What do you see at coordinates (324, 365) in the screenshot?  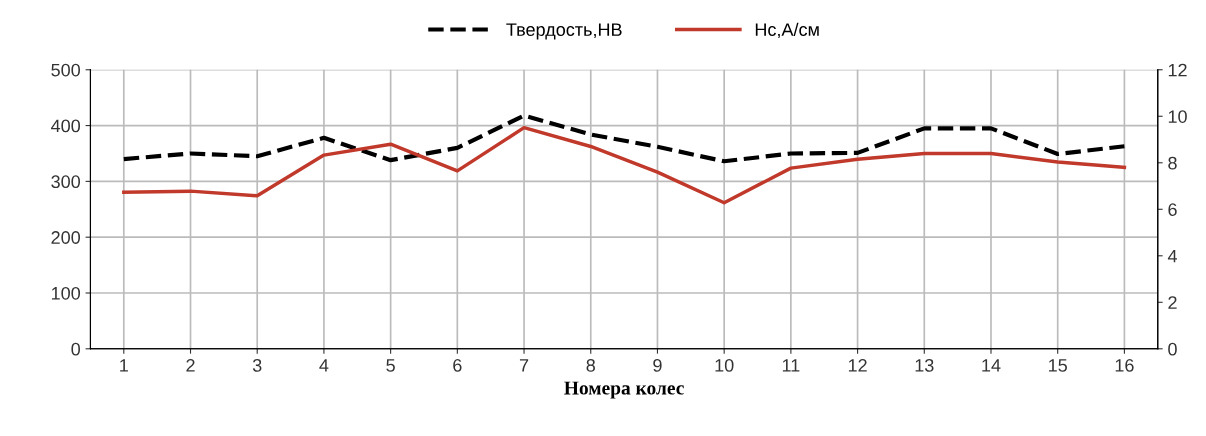 I see `x-tick-label: 4` at bounding box center [324, 365].